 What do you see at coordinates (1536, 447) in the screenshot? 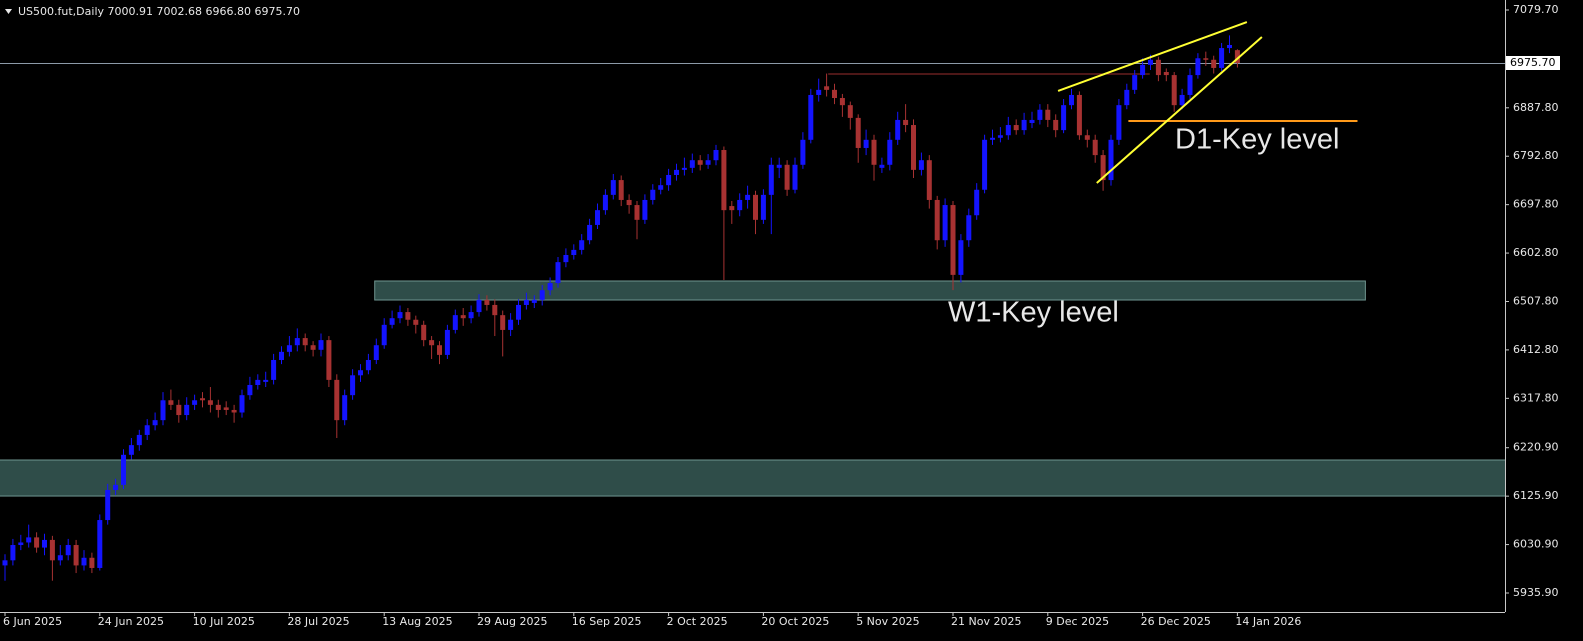
I see `y-tick-label: 6220.90` at bounding box center [1536, 447].